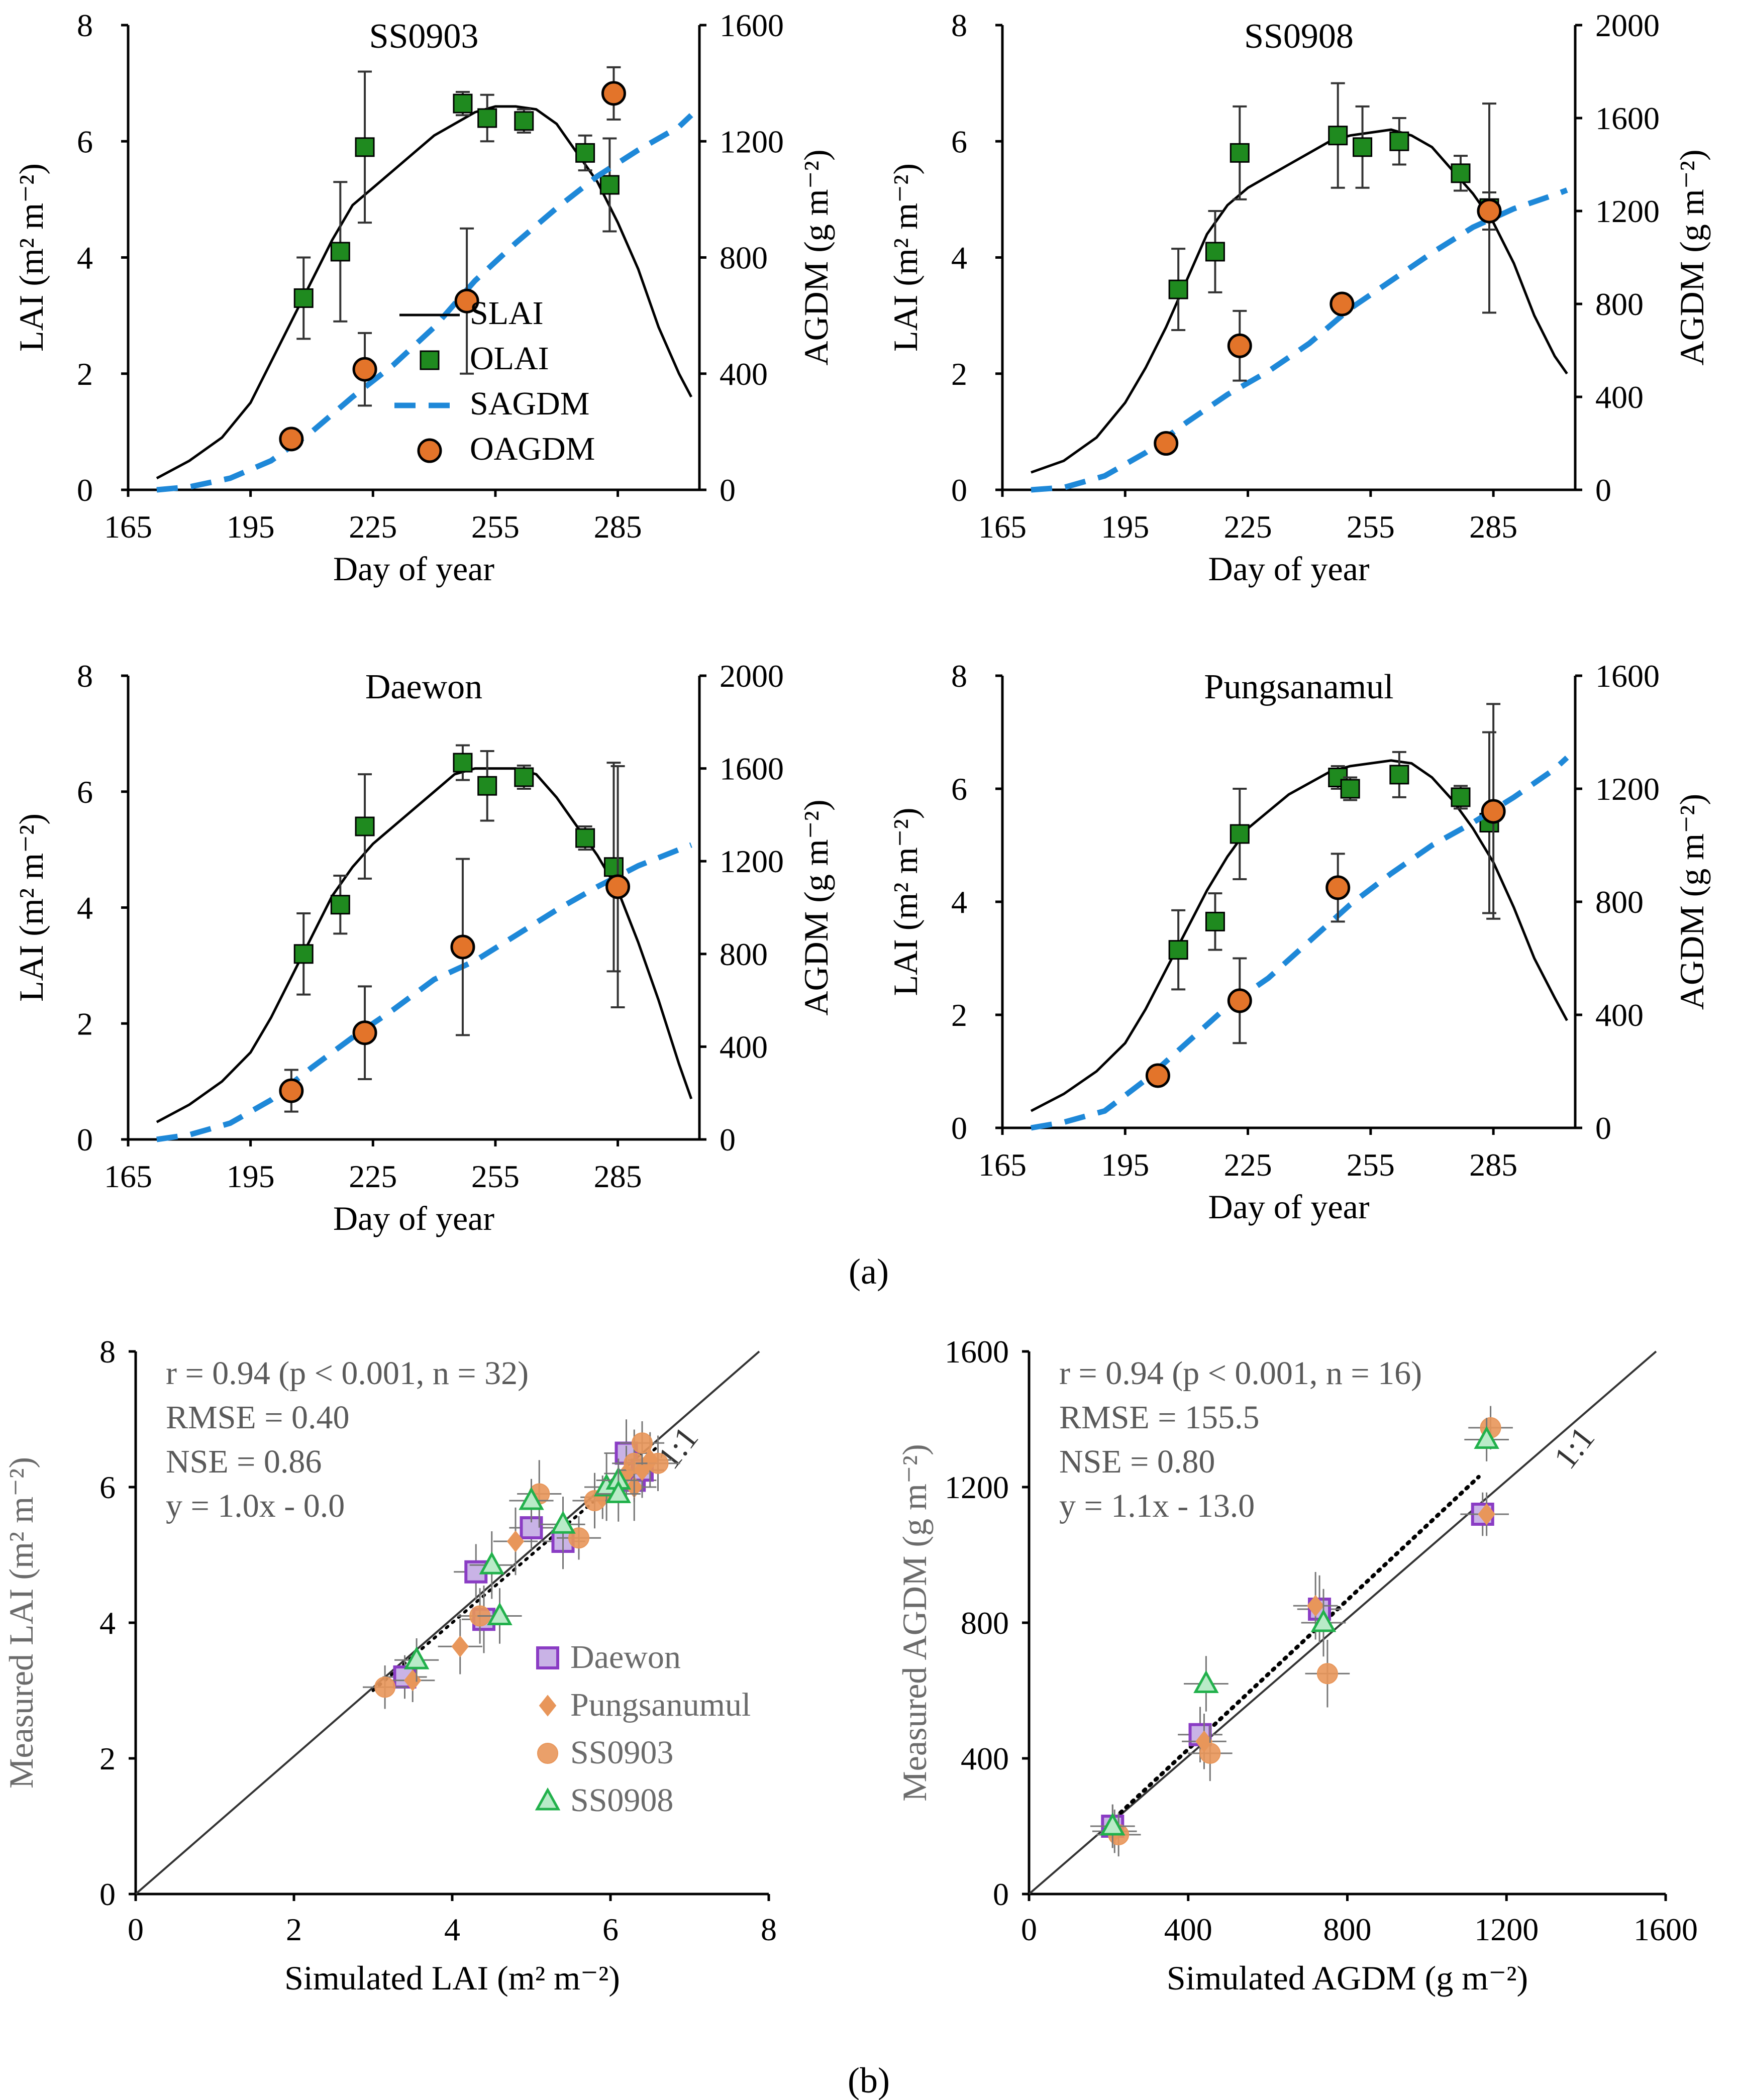 The image size is (1738, 2100). Describe the element at coordinates (1603, 490) in the screenshot. I see `y2-tick-label: 0` at that location.